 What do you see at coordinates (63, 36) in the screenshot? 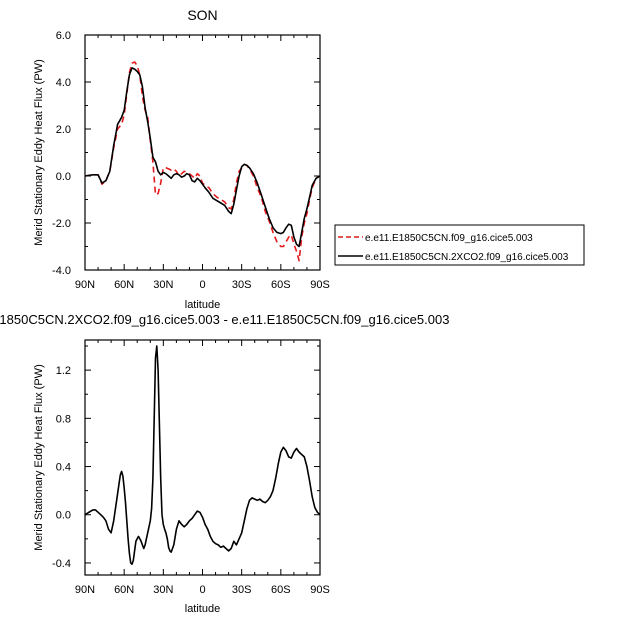
I see `y-tick-label: 6.0` at bounding box center [63, 36].